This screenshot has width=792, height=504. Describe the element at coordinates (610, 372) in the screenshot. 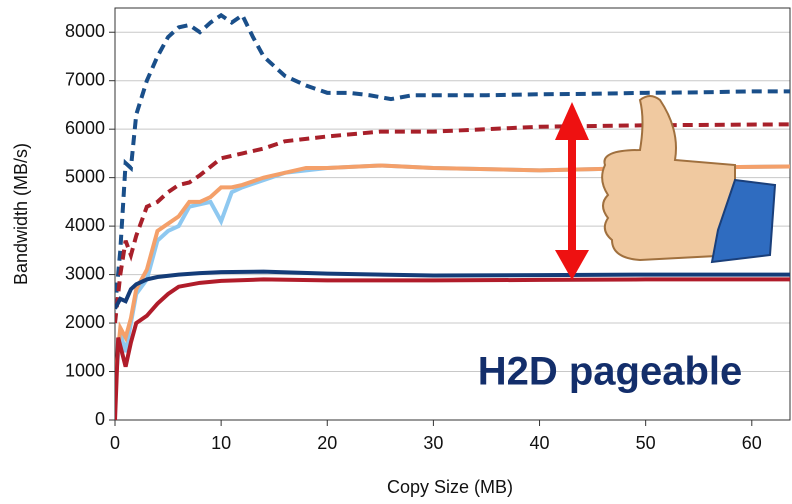

I see `annotation: H2D pageable` at that location.